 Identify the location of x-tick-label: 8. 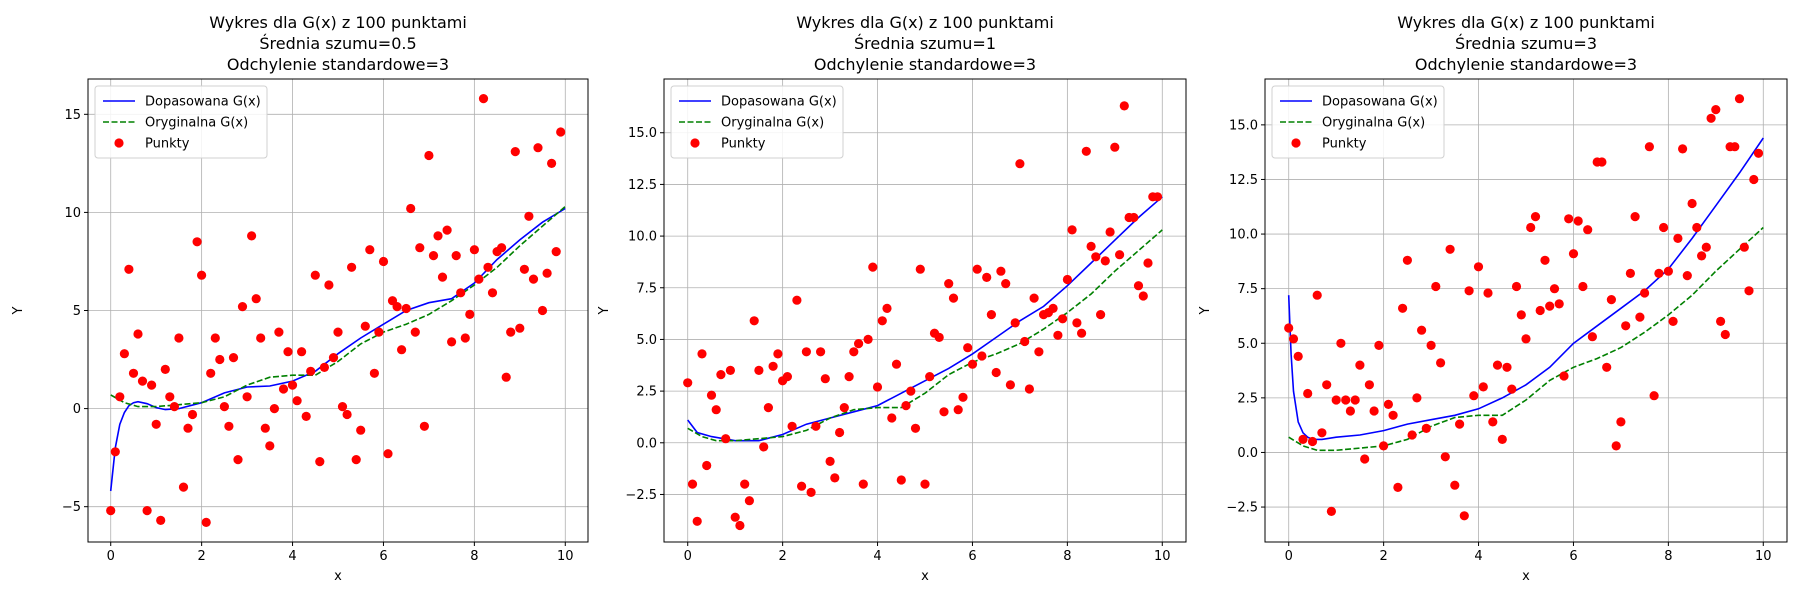
(474, 556).